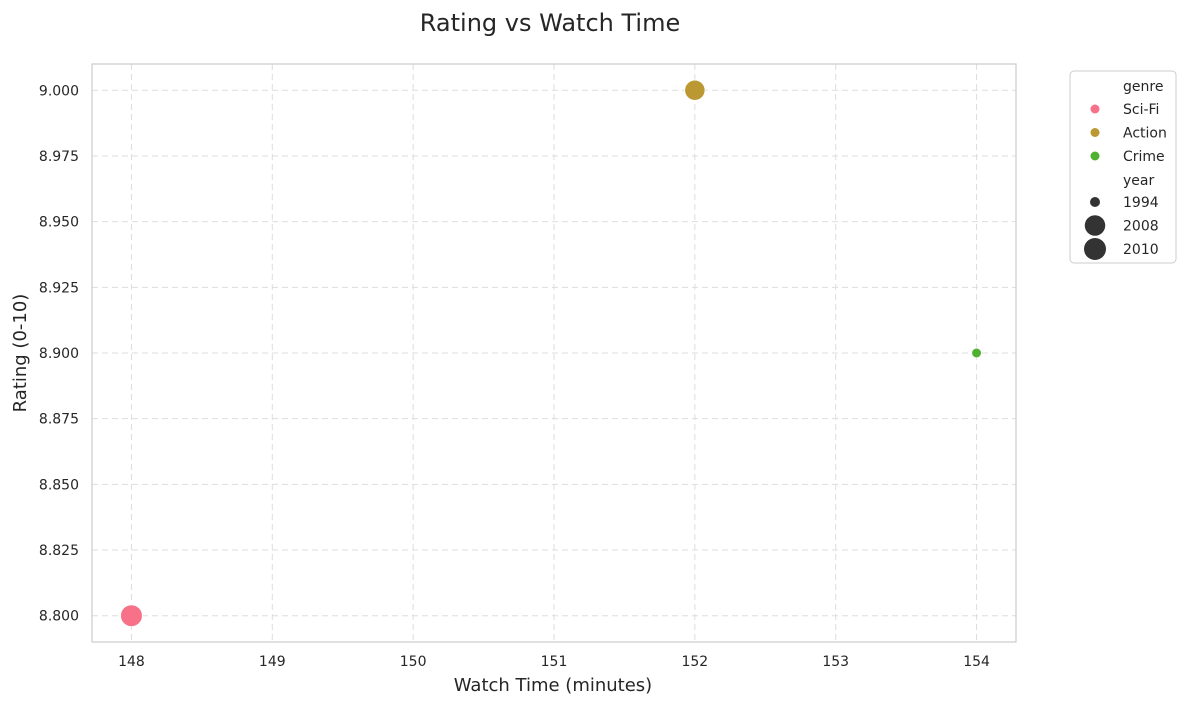 The width and height of the screenshot is (1188, 706). What do you see at coordinates (553, 685) in the screenshot?
I see `x-axis-label: Watch Time (minutes)` at bounding box center [553, 685].